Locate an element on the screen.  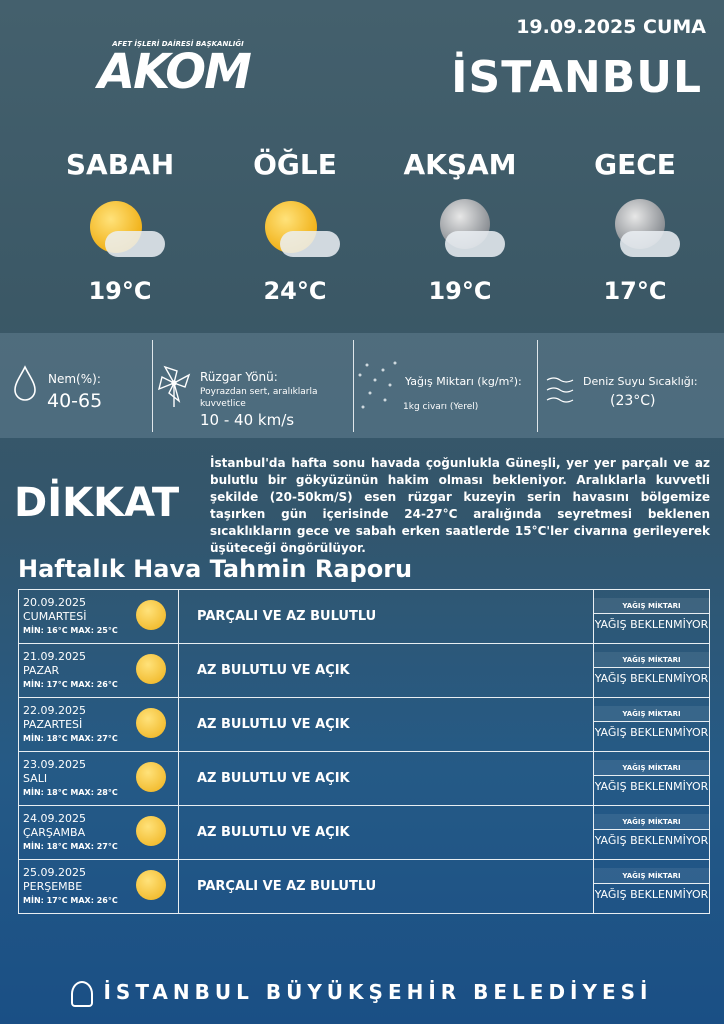
day-cell: 23.09.2025 SALI MİN: 18°C MAX: 28°C is located at coordinates (98, 778).